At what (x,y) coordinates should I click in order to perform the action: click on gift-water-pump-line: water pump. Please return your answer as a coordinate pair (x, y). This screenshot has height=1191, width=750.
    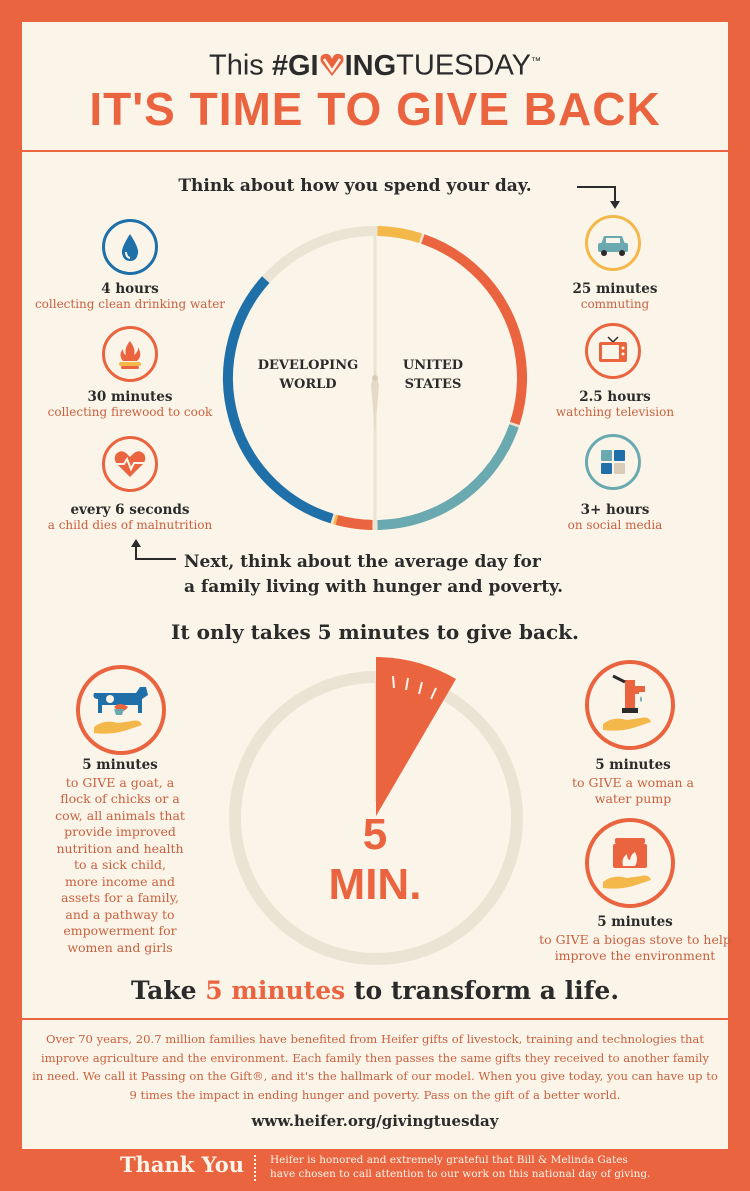
    Looking at the image, I should click on (633, 798).